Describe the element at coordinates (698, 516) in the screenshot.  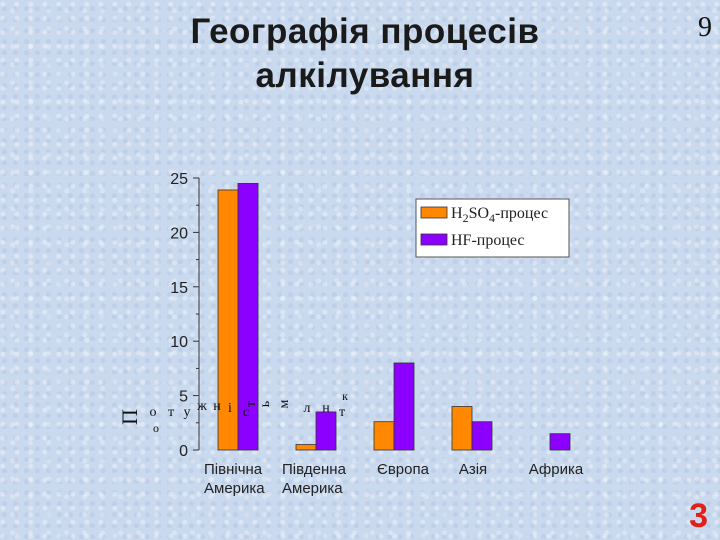
I see `corner-number: 3` at that location.